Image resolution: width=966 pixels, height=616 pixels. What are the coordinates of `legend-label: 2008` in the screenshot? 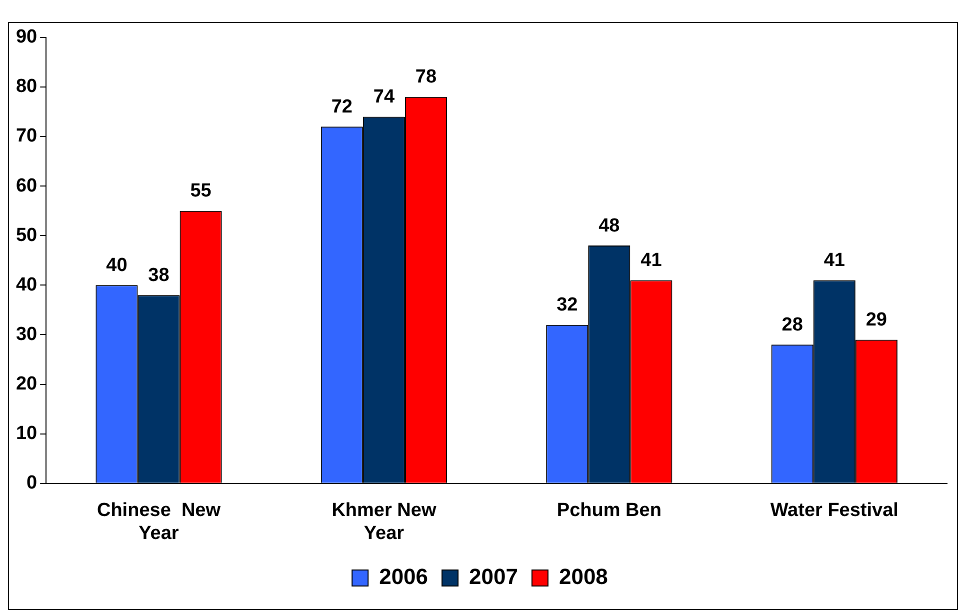 It's located at (583, 577).